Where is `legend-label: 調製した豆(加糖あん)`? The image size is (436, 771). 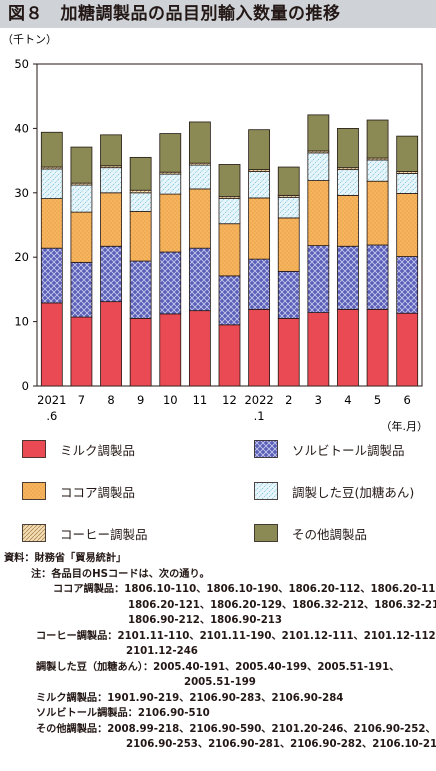 legend-label: 調製した豆(加糖あん) is located at coordinates (353, 492).